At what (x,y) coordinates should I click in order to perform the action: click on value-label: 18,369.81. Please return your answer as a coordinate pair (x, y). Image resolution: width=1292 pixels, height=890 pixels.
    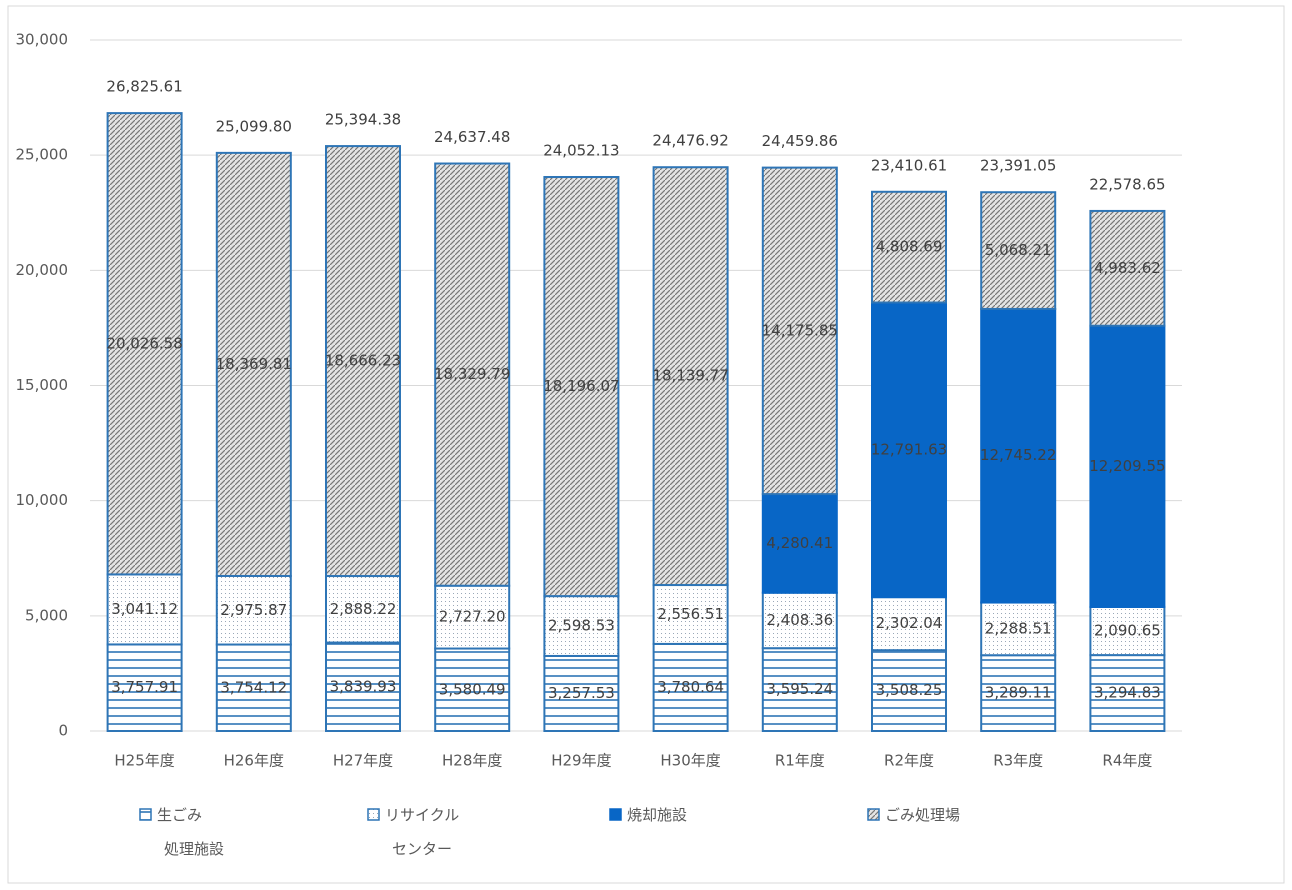
    Looking at the image, I should click on (254, 364).